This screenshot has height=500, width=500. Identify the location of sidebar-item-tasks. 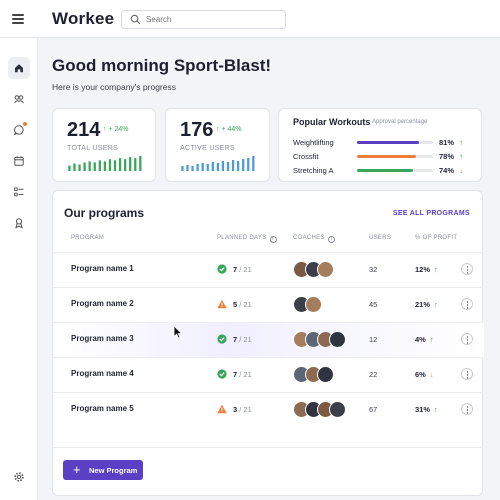
(19, 192).